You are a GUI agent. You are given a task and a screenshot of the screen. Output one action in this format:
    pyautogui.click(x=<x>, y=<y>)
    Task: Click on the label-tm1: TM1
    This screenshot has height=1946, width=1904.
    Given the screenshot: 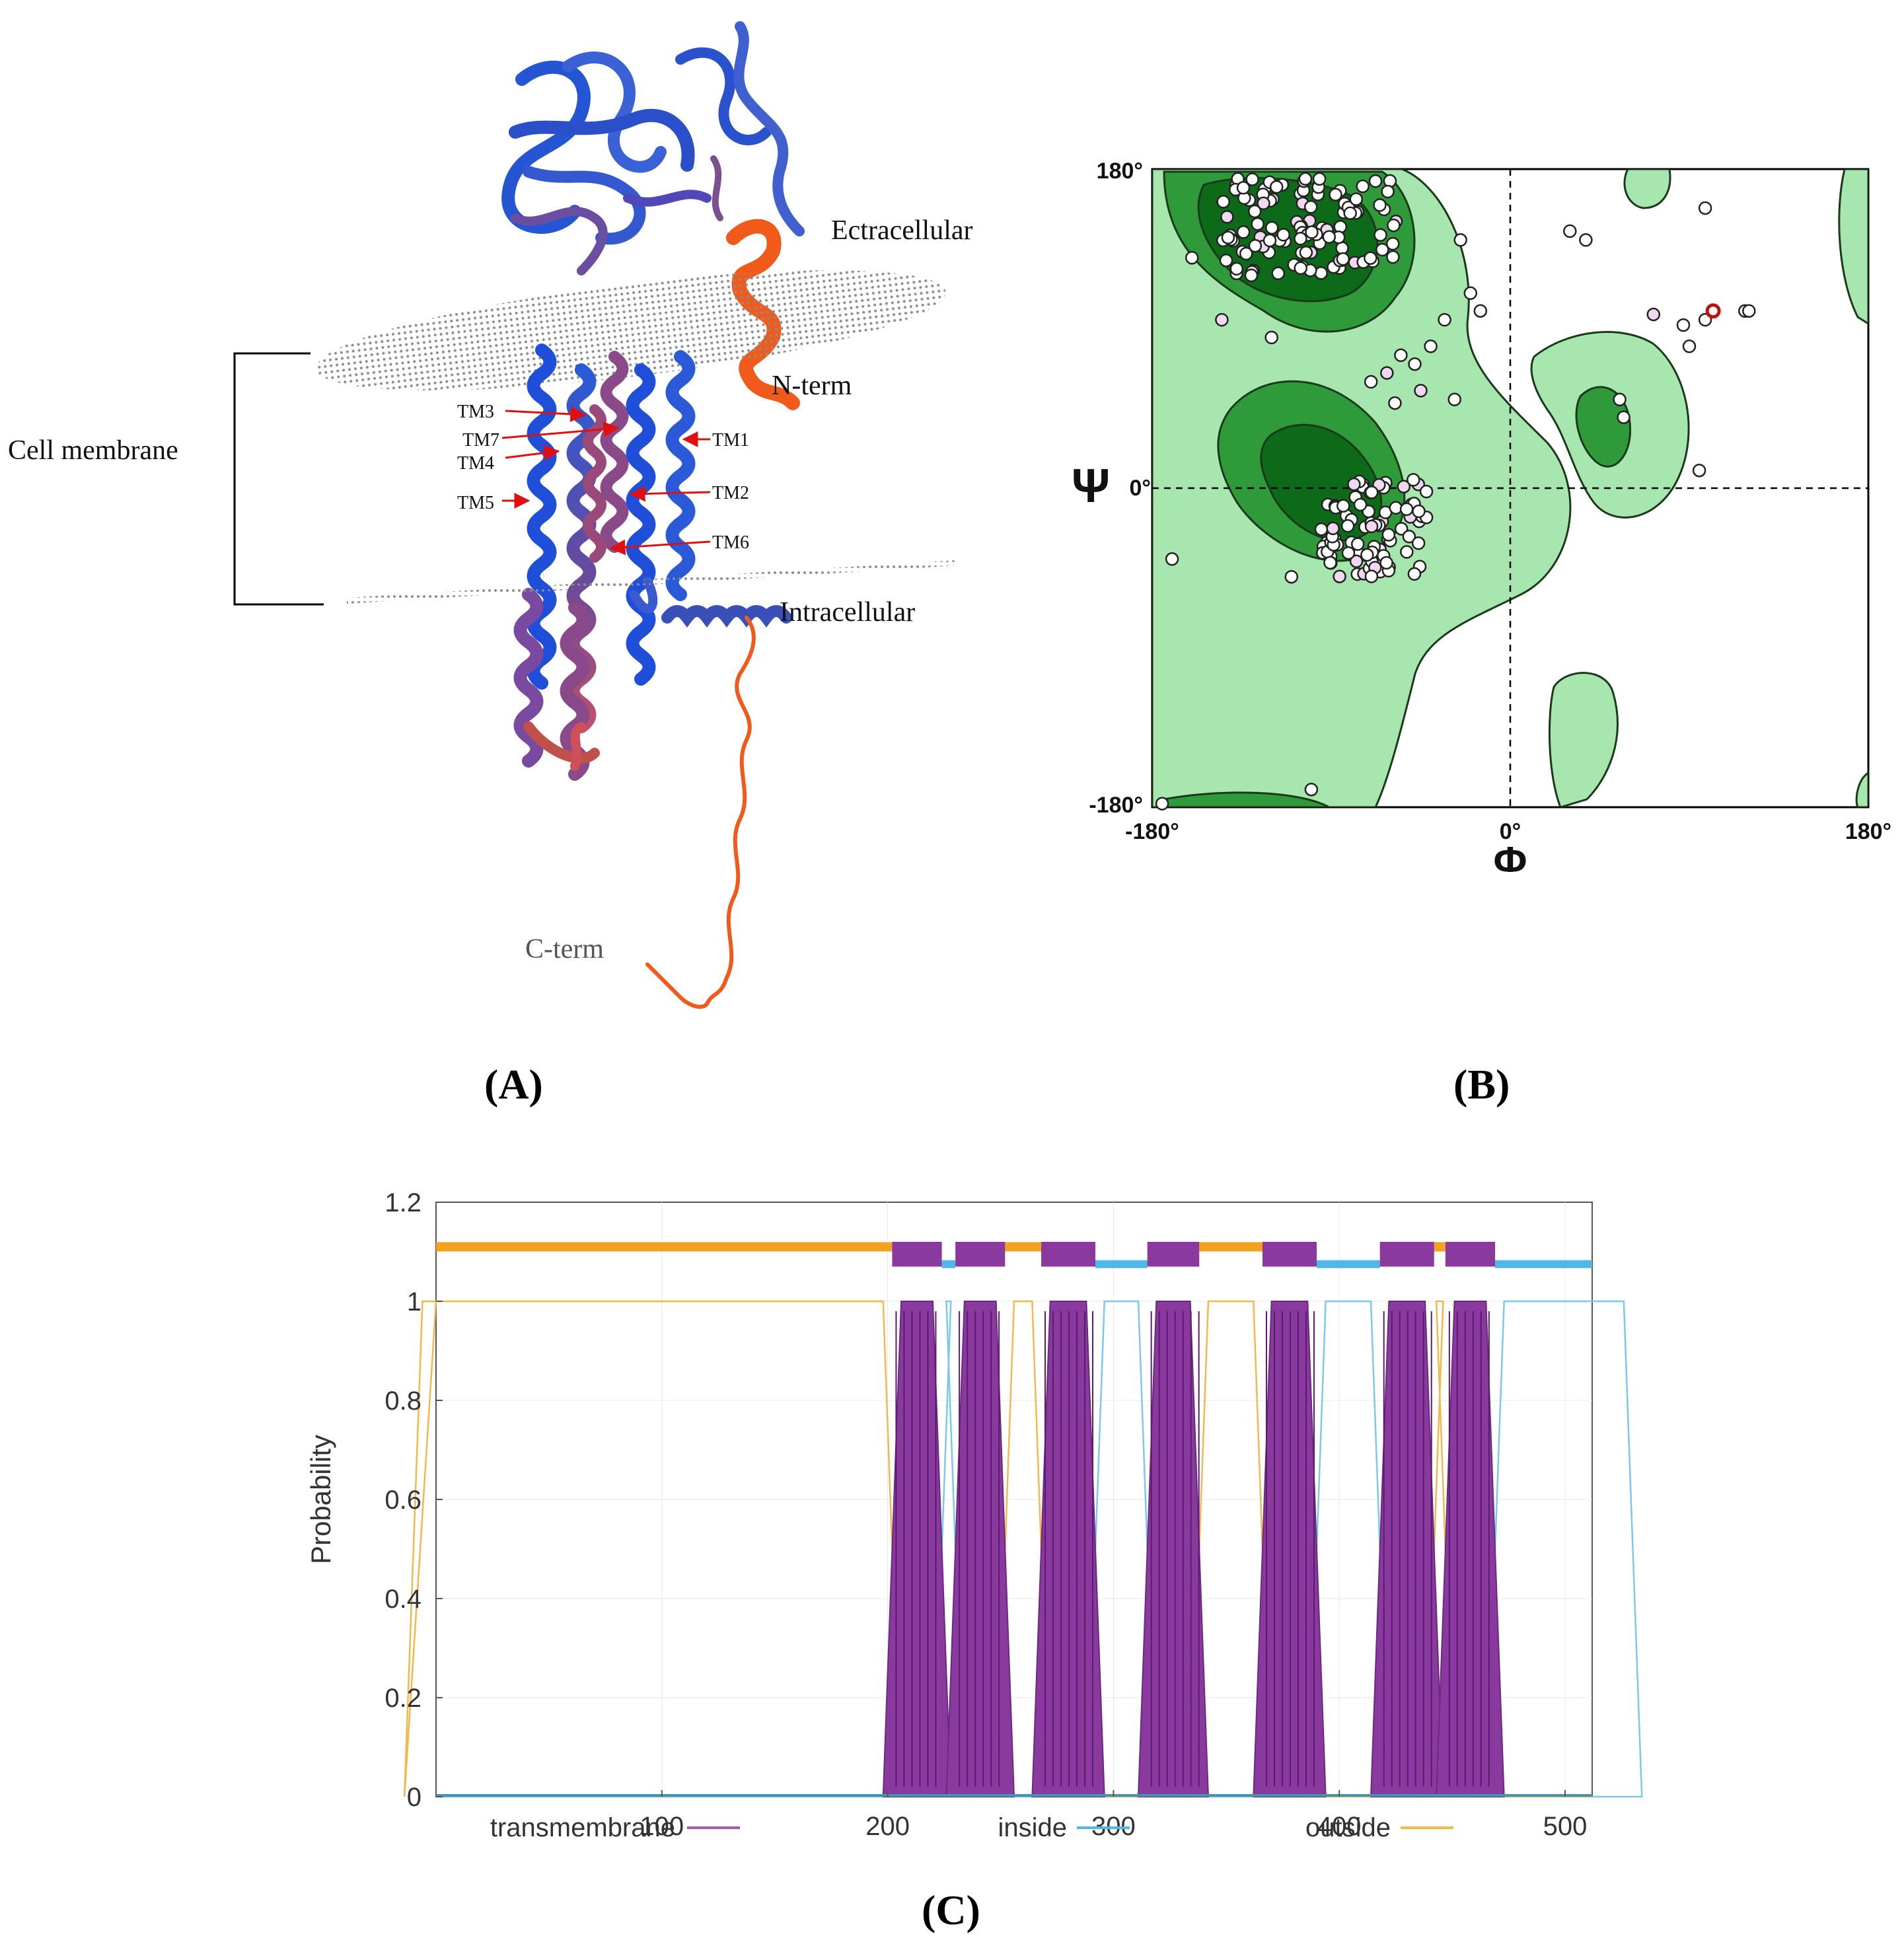 What is the action you would take?
    pyautogui.click(x=730, y=440)
    